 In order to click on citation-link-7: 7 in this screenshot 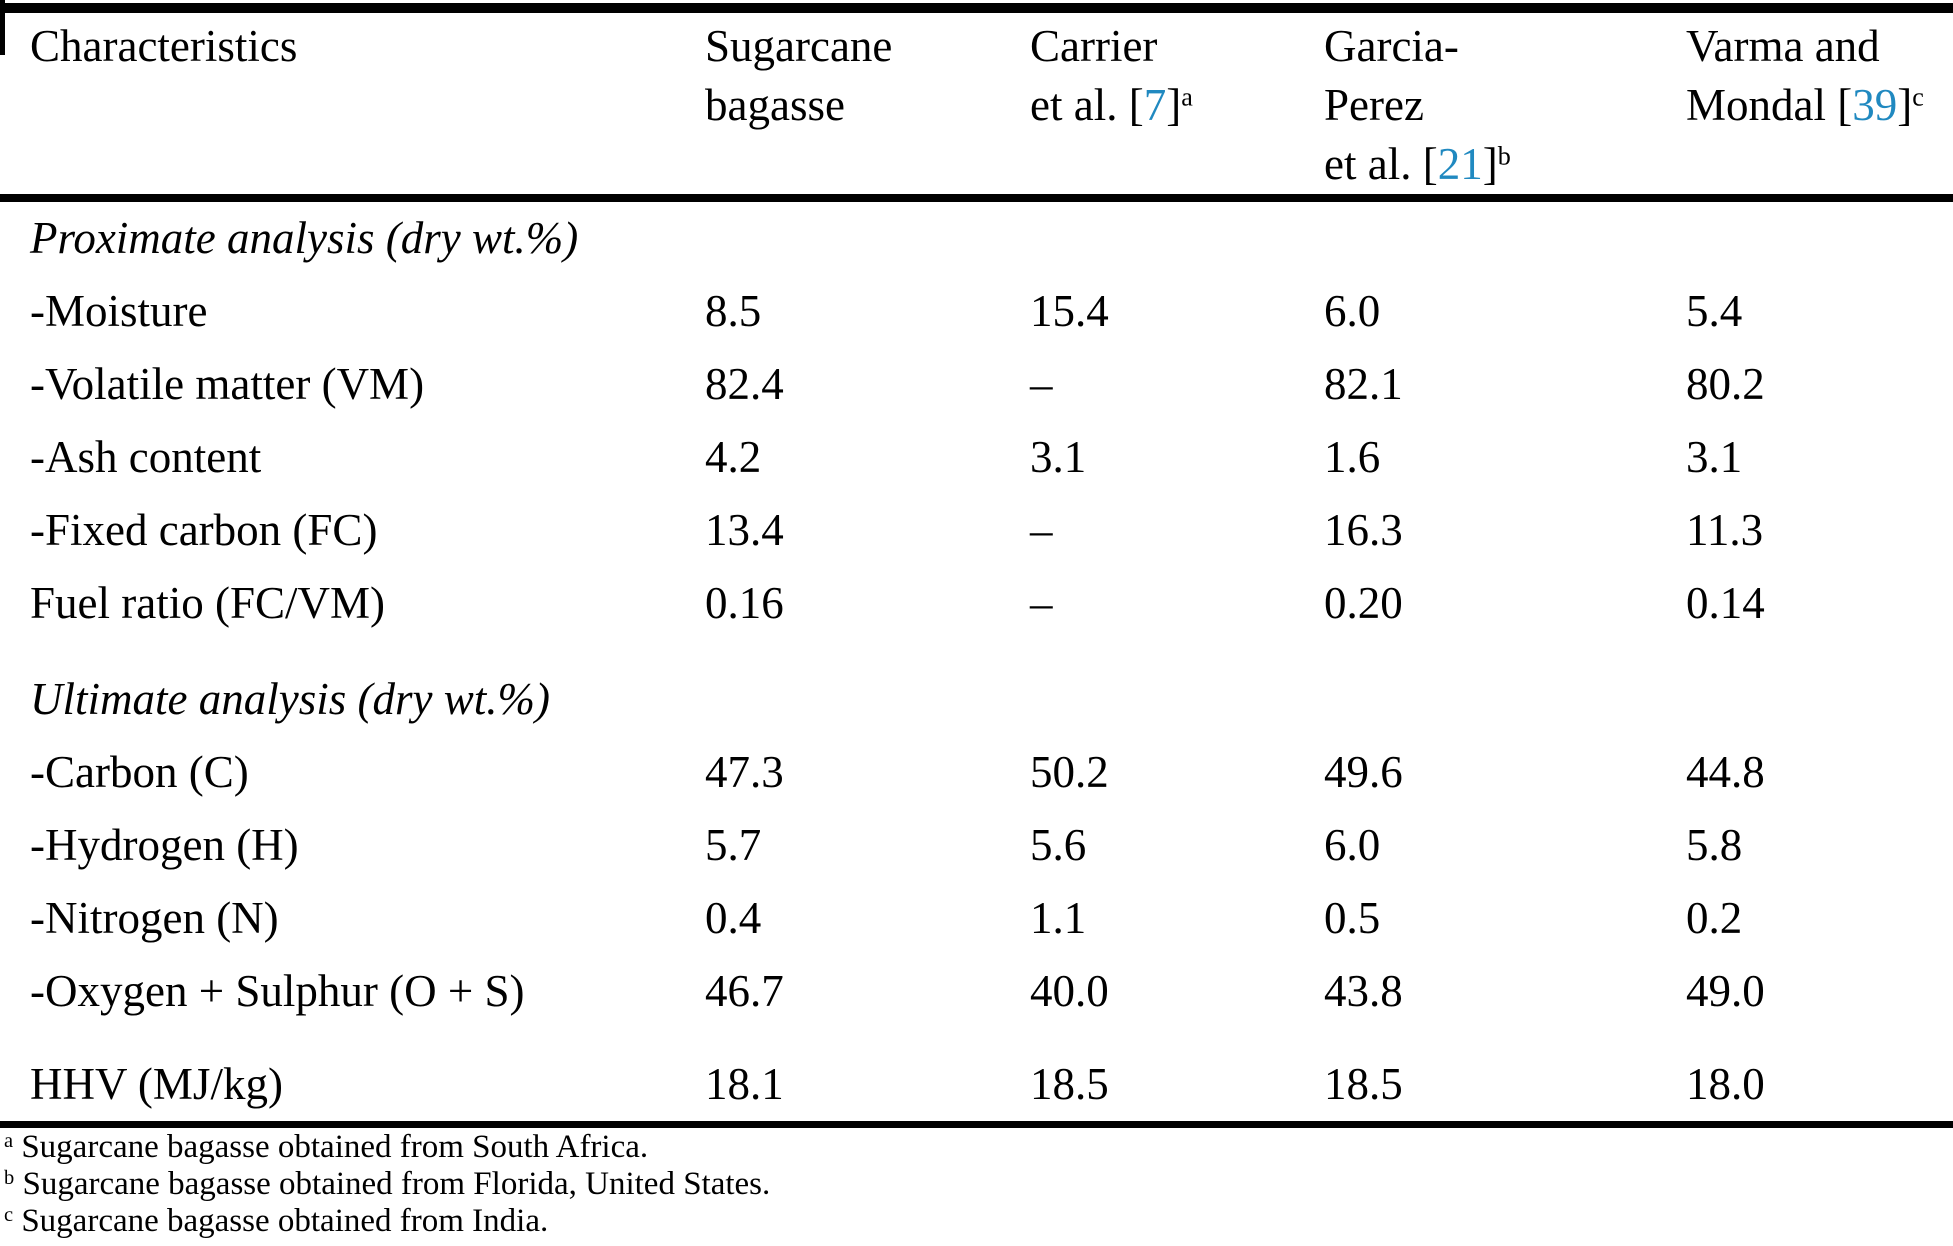, I will do `click(1155, 105)`.